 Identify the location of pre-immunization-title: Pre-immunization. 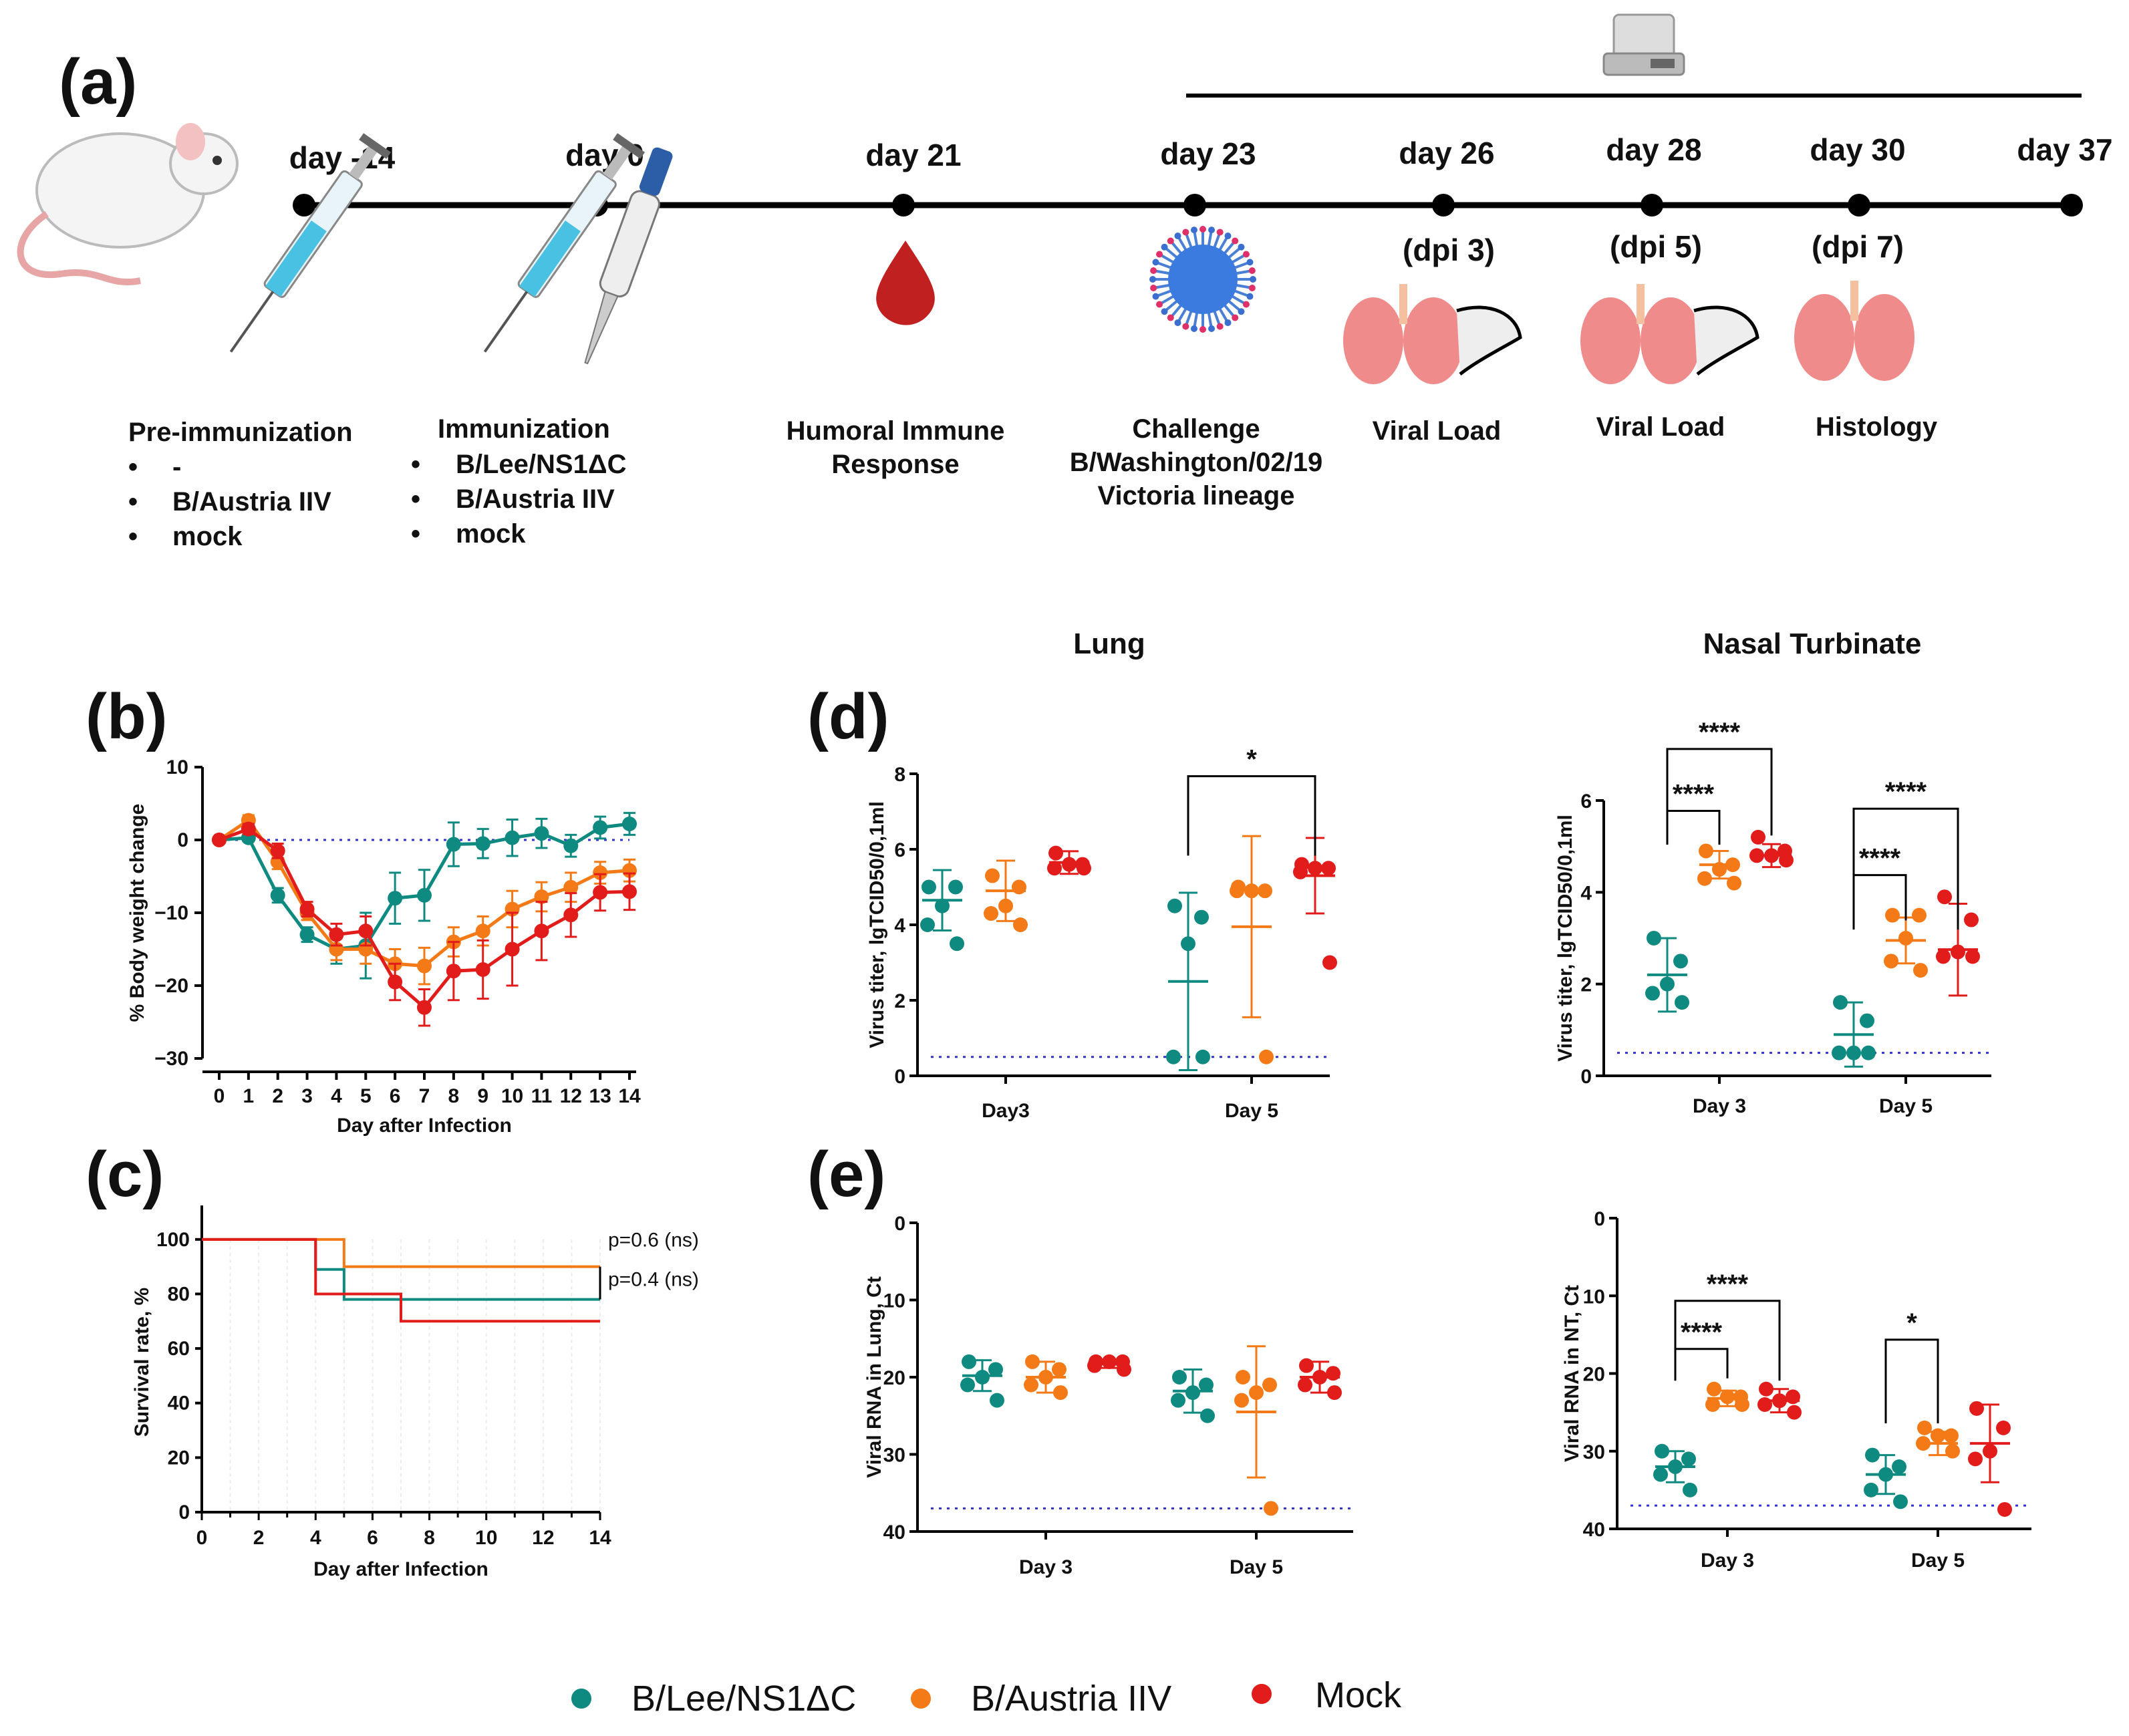
(240, 432).